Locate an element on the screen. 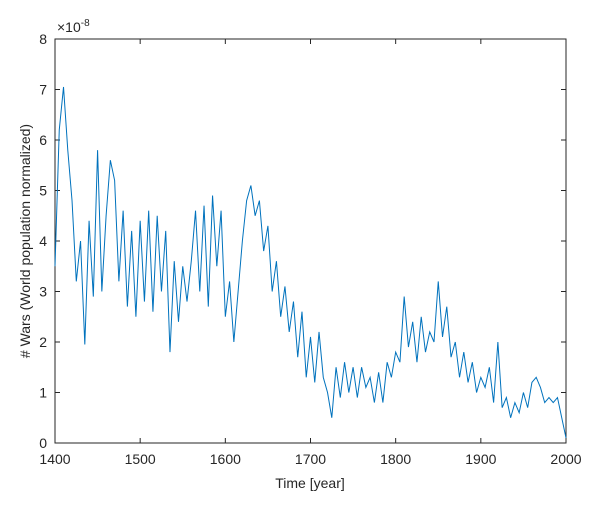  y-tick-label: 7 is located at coordinates (43, 90).